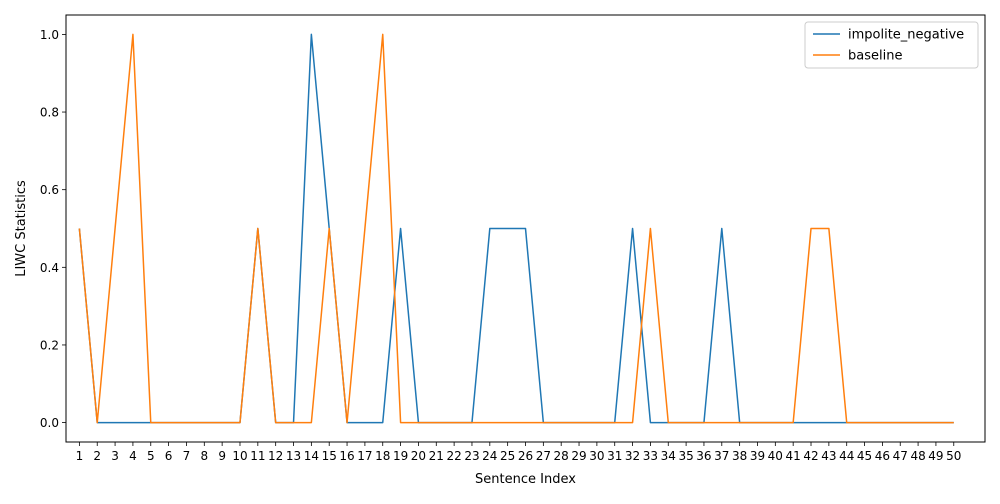 This screenshot has width=1000, height=504. Describe the element at coordinates (953, 456) in the screenshot. I see `x-tick-label: 50` at that location.